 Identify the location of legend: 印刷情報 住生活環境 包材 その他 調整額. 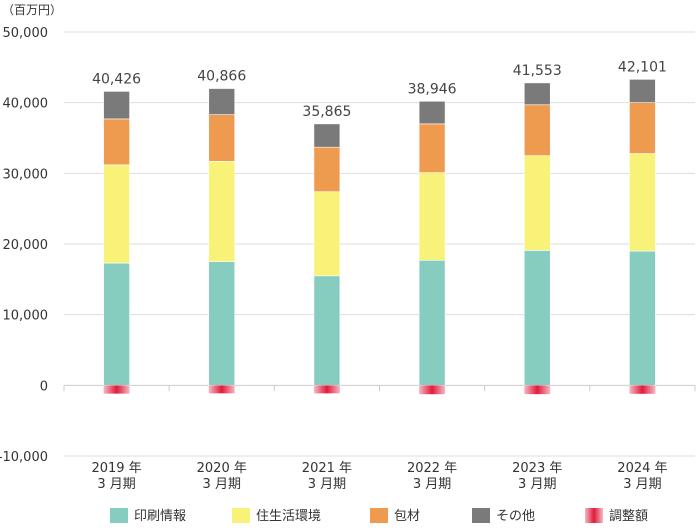
(379, 516).